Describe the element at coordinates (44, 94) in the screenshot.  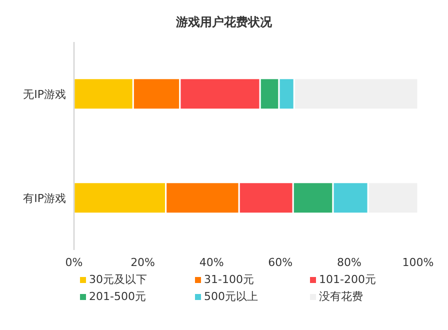
I see `y-tick-label: 无IP游戏` at that location.